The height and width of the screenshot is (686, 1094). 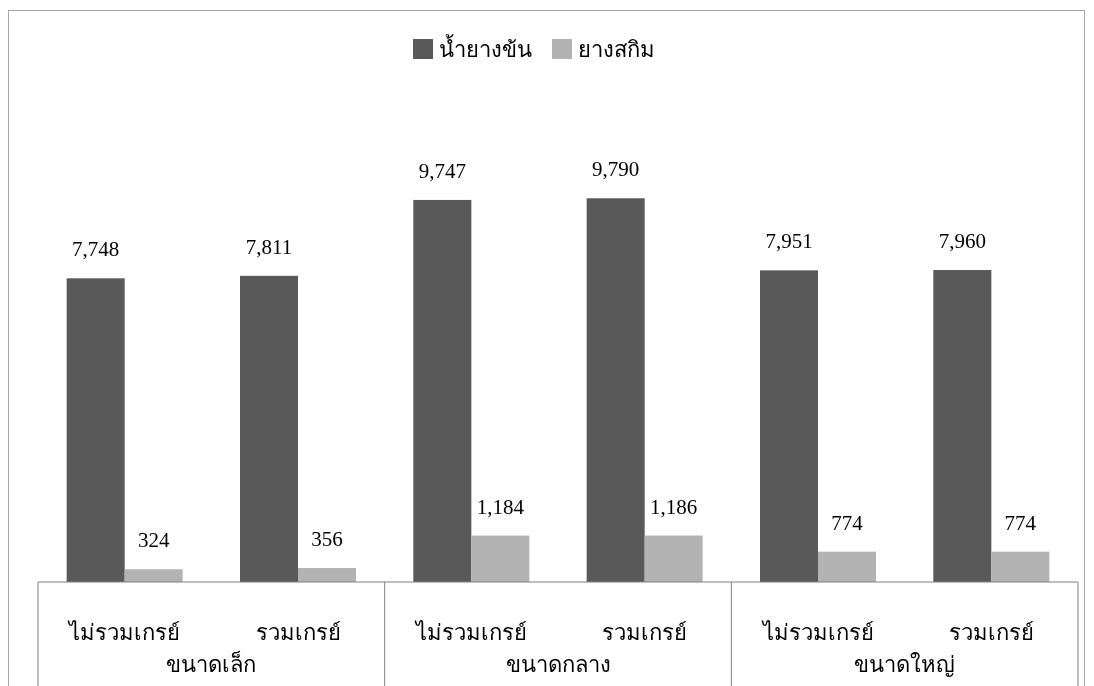 What do you see at coordinates (442, 170) in the screenshot?
I see `data-label: 9,747` at bounding box center [442, 170].